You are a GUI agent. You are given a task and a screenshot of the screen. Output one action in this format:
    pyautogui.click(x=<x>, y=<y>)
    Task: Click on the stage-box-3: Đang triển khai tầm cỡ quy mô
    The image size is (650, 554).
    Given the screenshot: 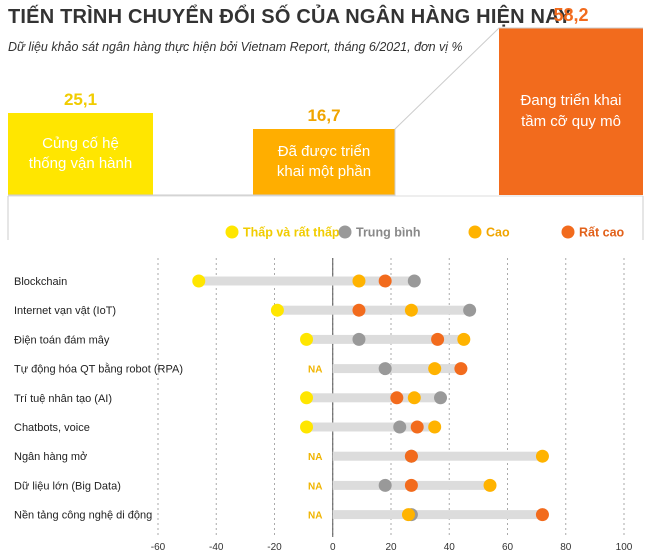 What is the action you would take?
    pyautogui.click(x=571, y=111)
    